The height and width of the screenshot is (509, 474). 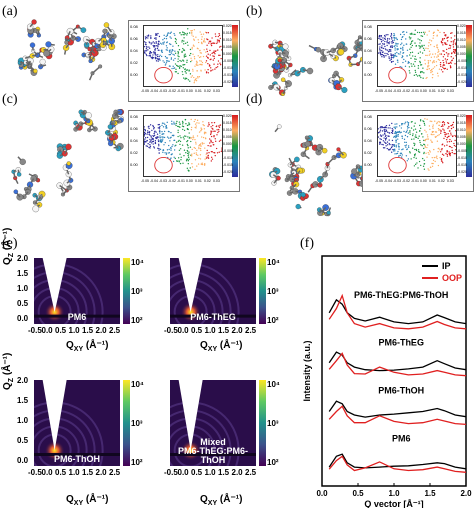 I want to click on rdg-cbar-tick: -0.015, so click(x=462, y=165).